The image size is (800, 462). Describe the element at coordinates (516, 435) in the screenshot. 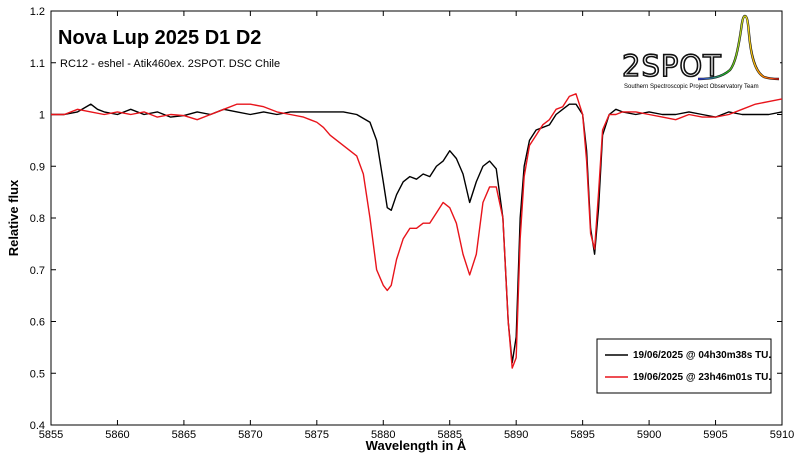

I see `x-tick-label: 5890` at that location.